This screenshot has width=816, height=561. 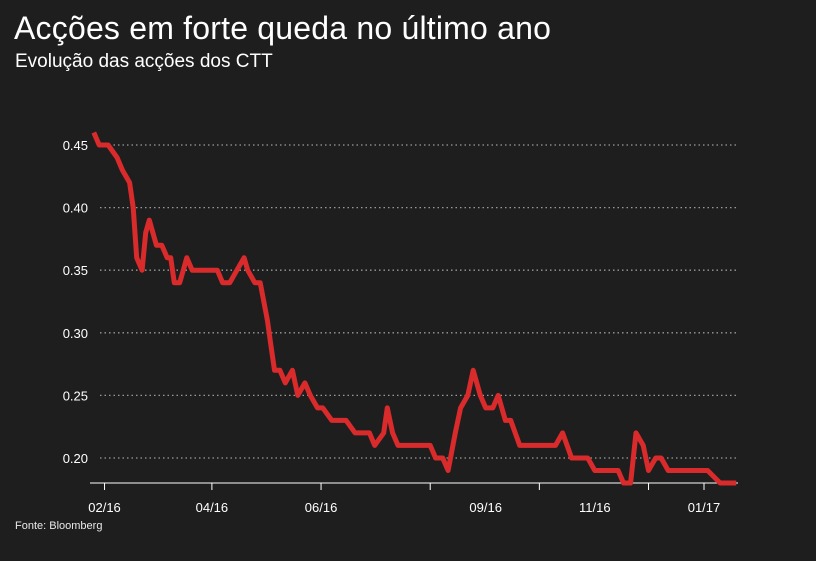 What do you see at coordinates (321, 507) in the screenshot?
I see `x-tick-label: 06/16` at bounding box center [321, 507].